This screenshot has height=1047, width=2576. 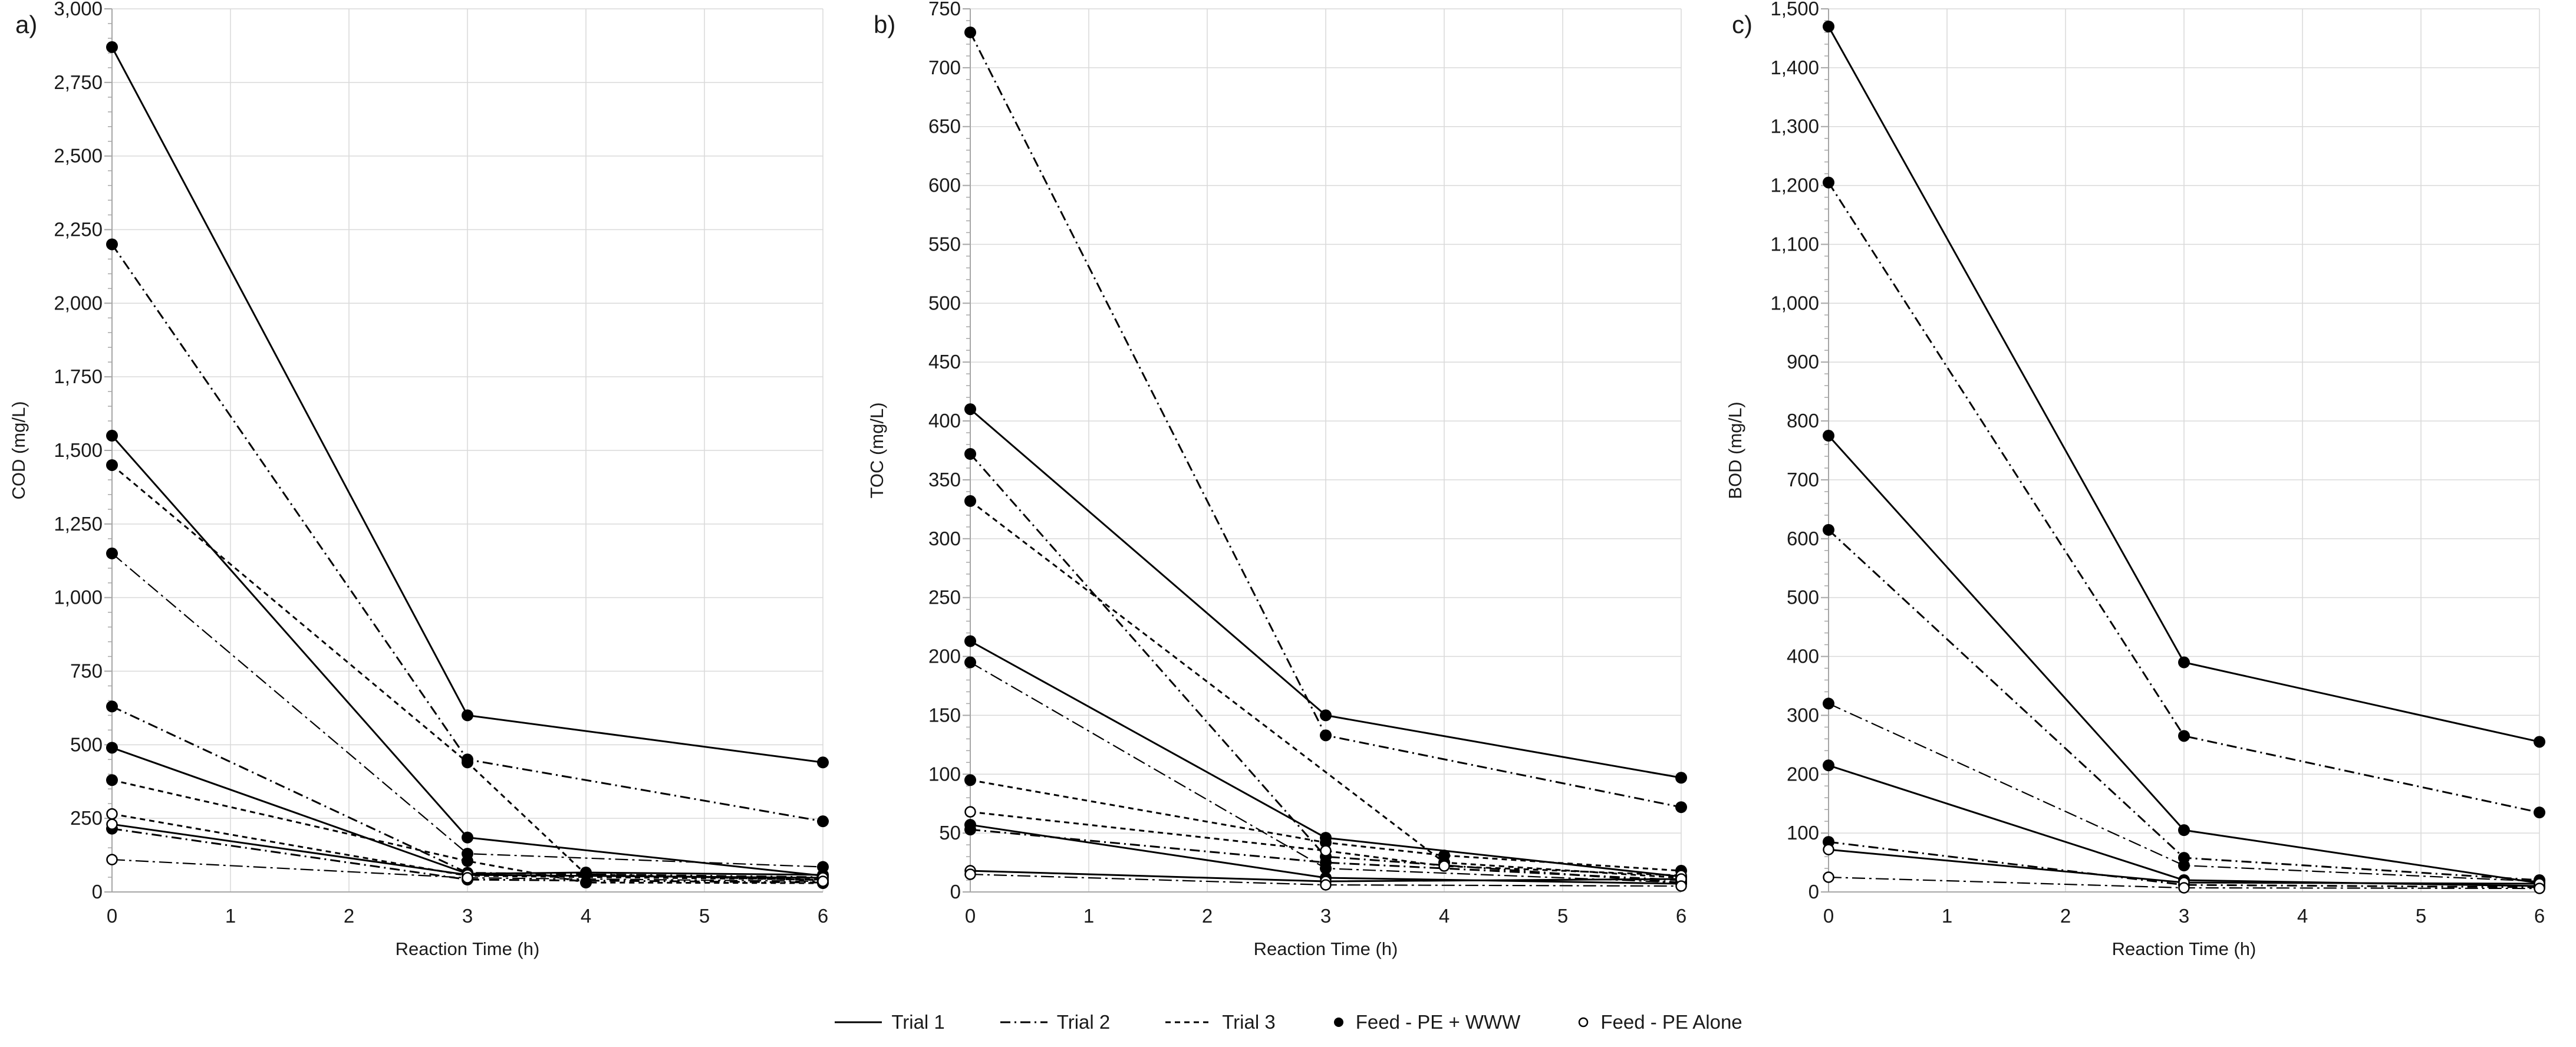 What do you see at coordinates (1803, 715) in the screenshot?
I see `y-tick-label: 300` at bounding box center [1803, 715].